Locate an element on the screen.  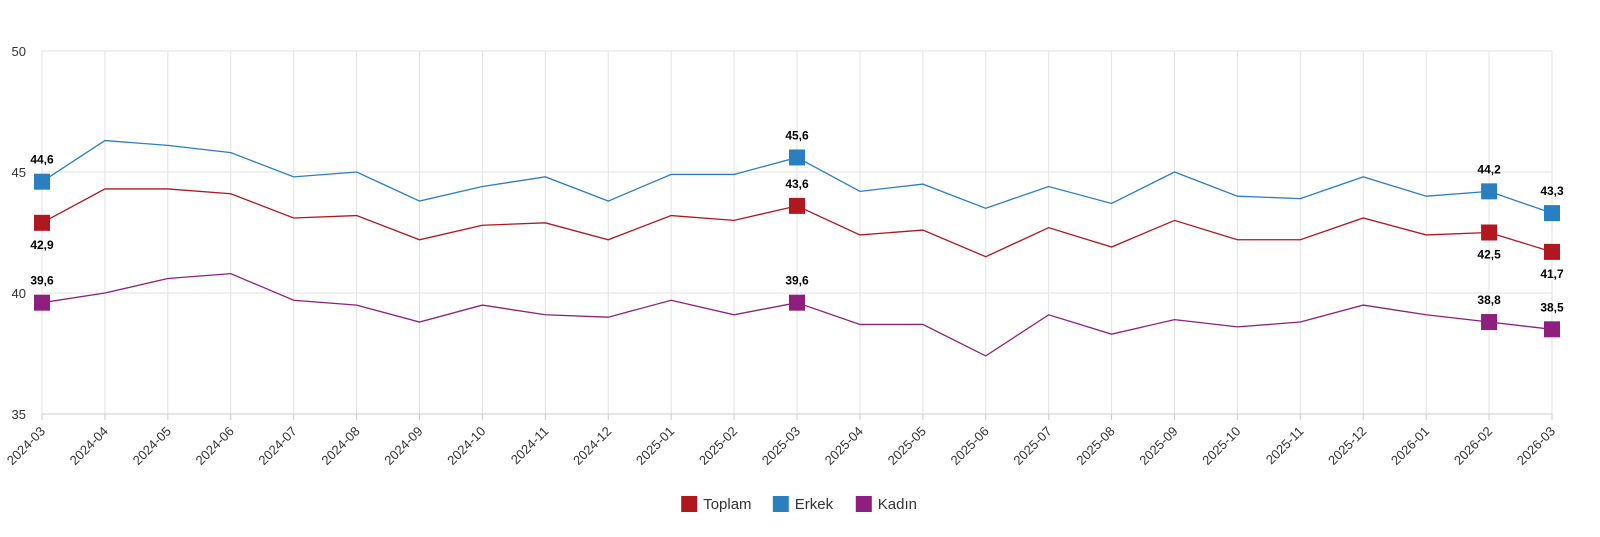
x-tick-label: 2024-06 is located at coordinates (215, 446).